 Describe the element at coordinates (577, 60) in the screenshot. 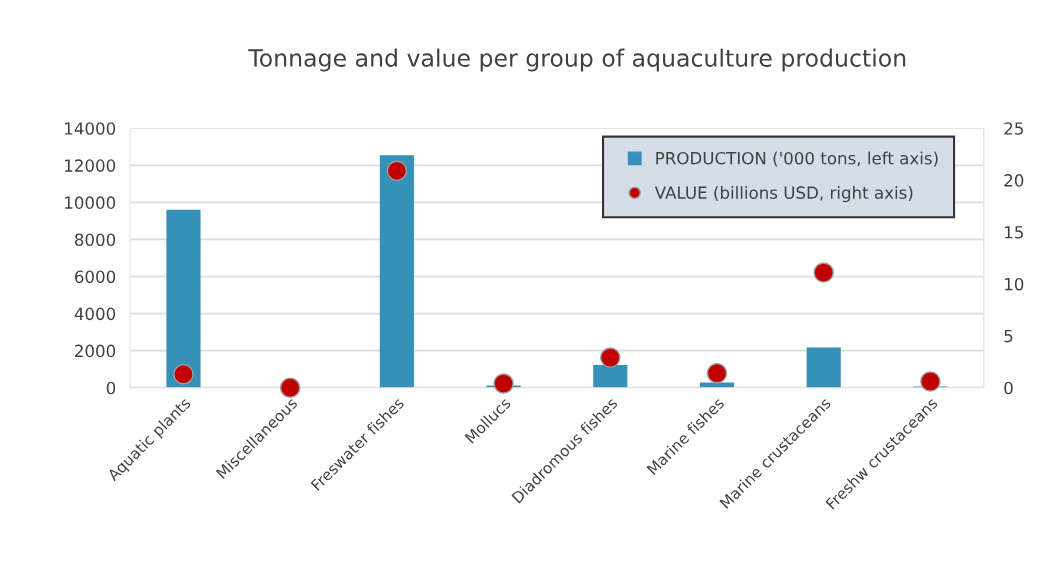

I see `chart-title: Tonnage and value per group of aquaculture production` at that location.